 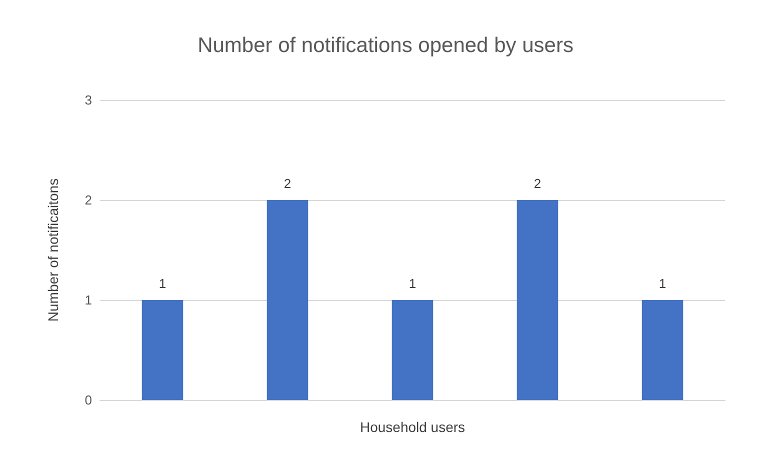 What do you see at coordinates (53, 250) in the screenshot?
I see `y-axis-title: Number of notificaitons` at bounding box center [53, 250].